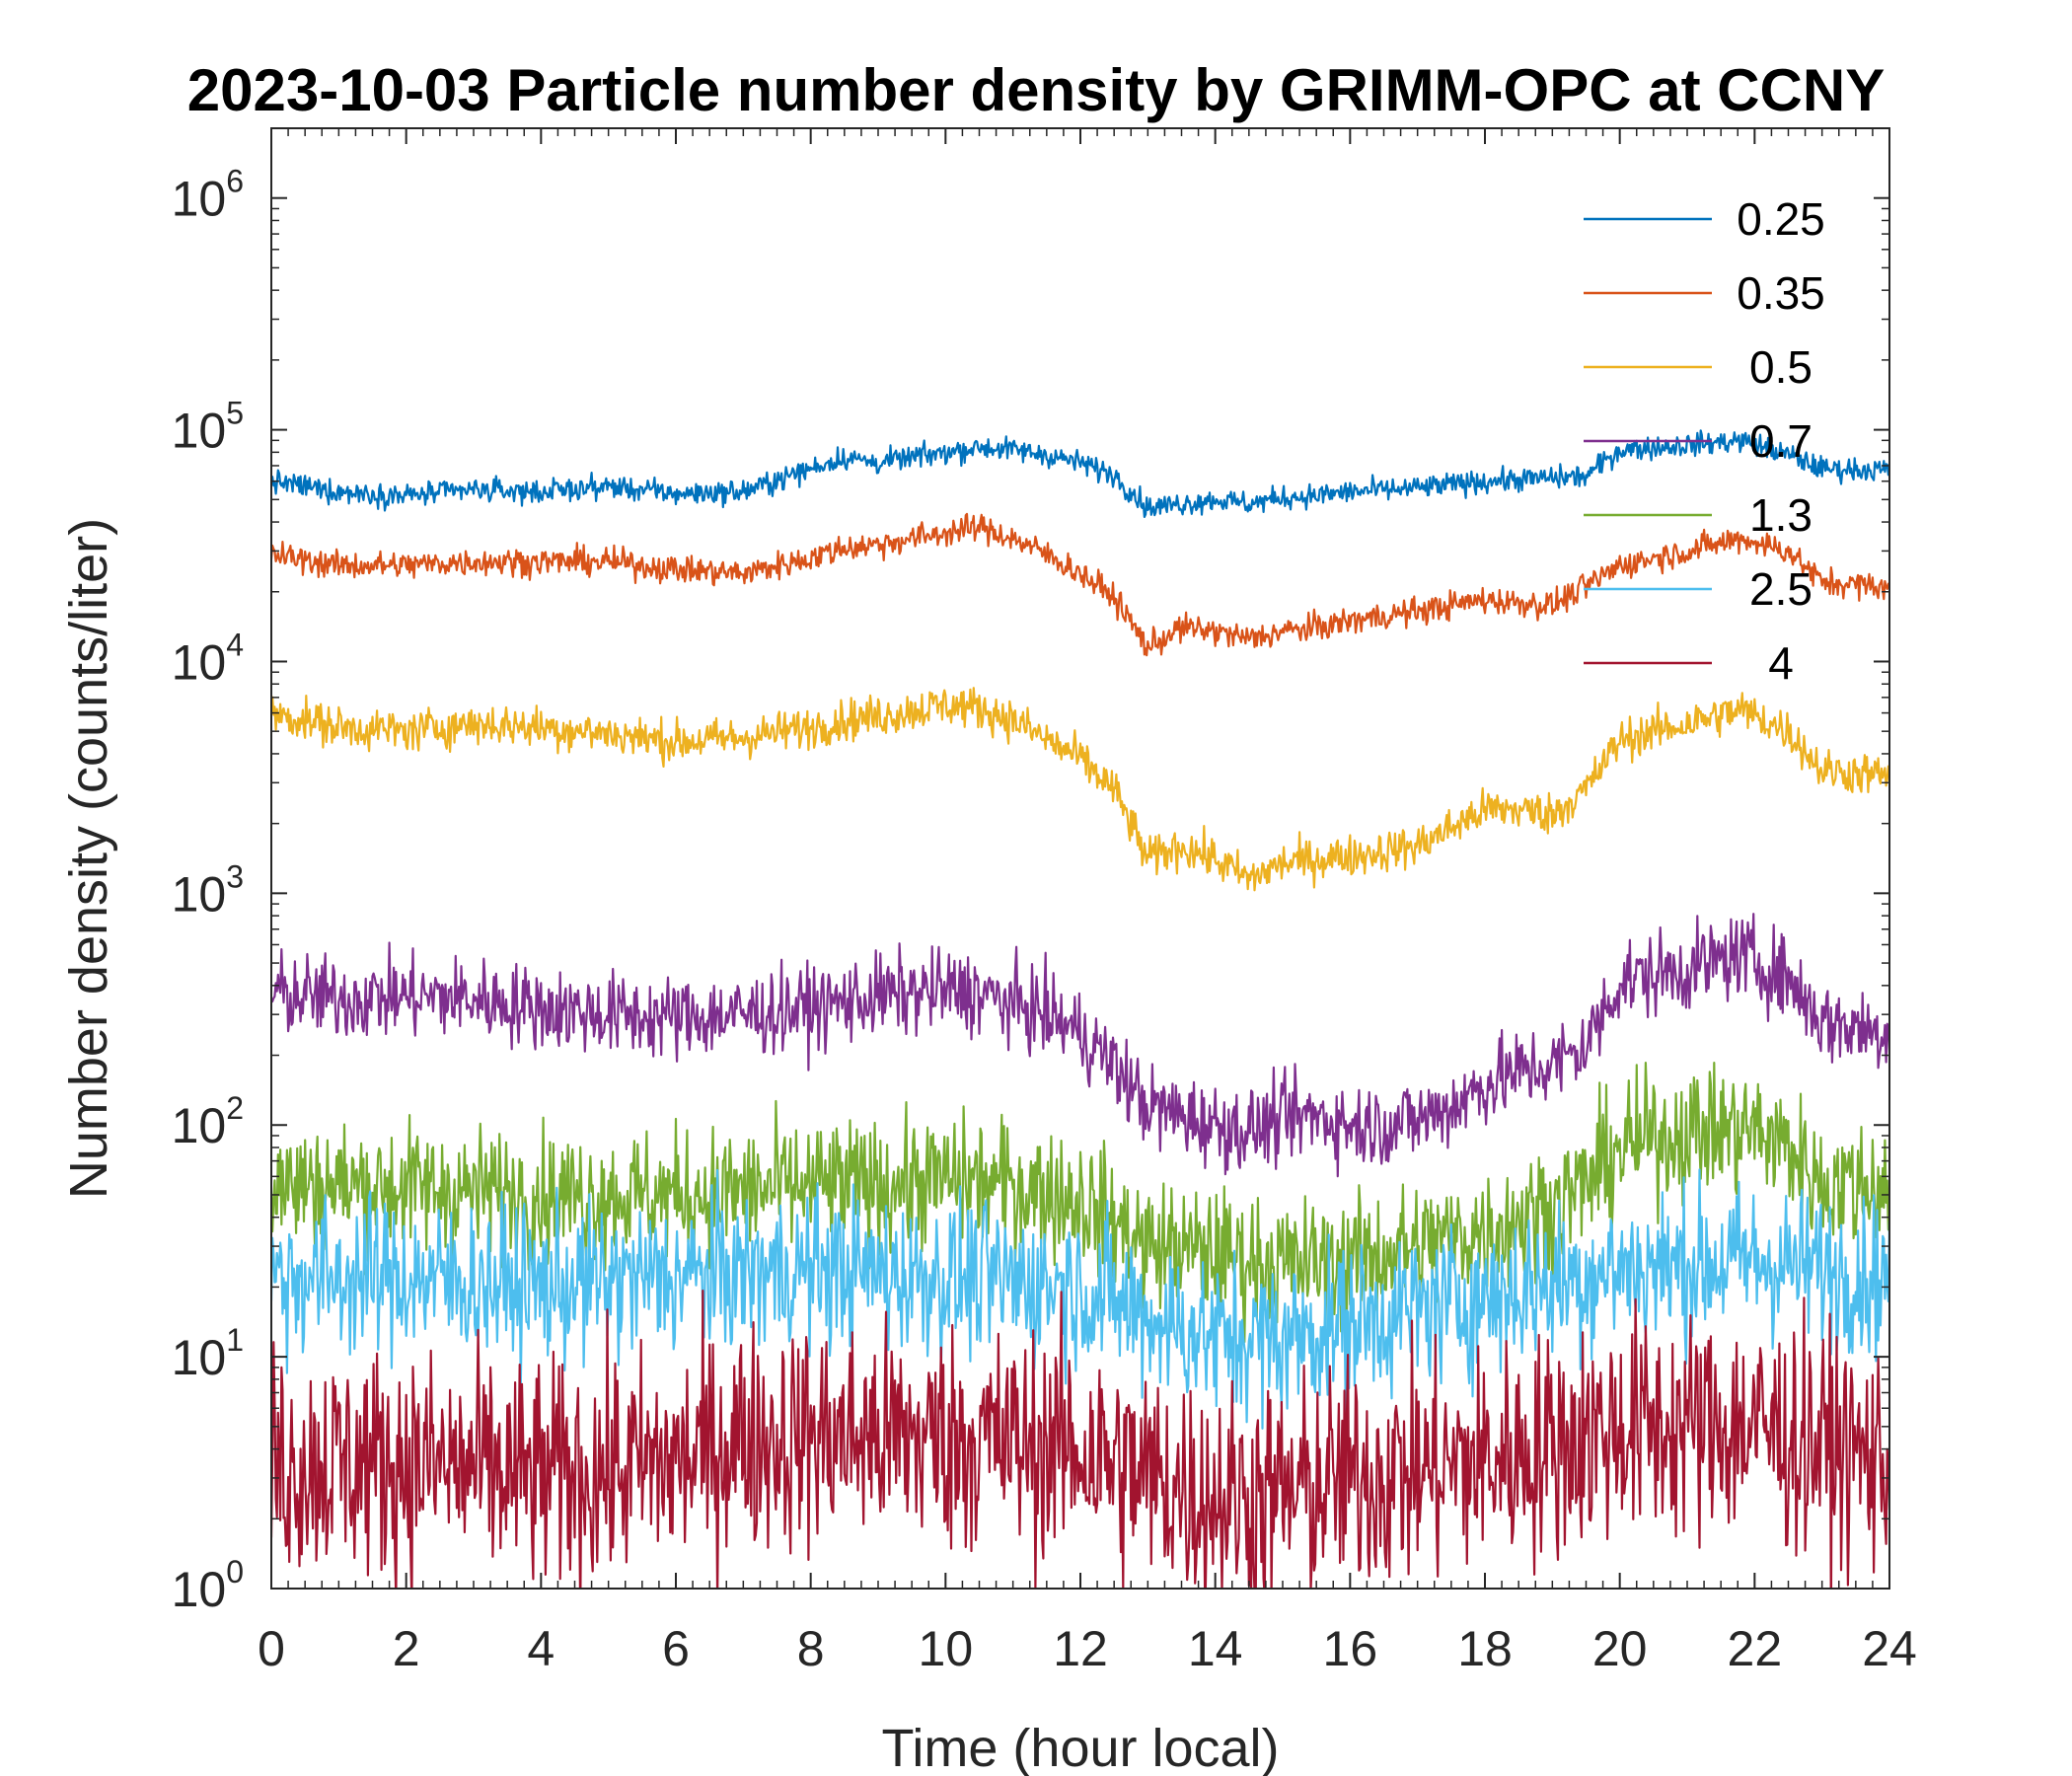 Image resolution: width=2072 pixels, height=1776 pixels. I want to click on y-tick-label-base-0: 10, so click(200, 1589).